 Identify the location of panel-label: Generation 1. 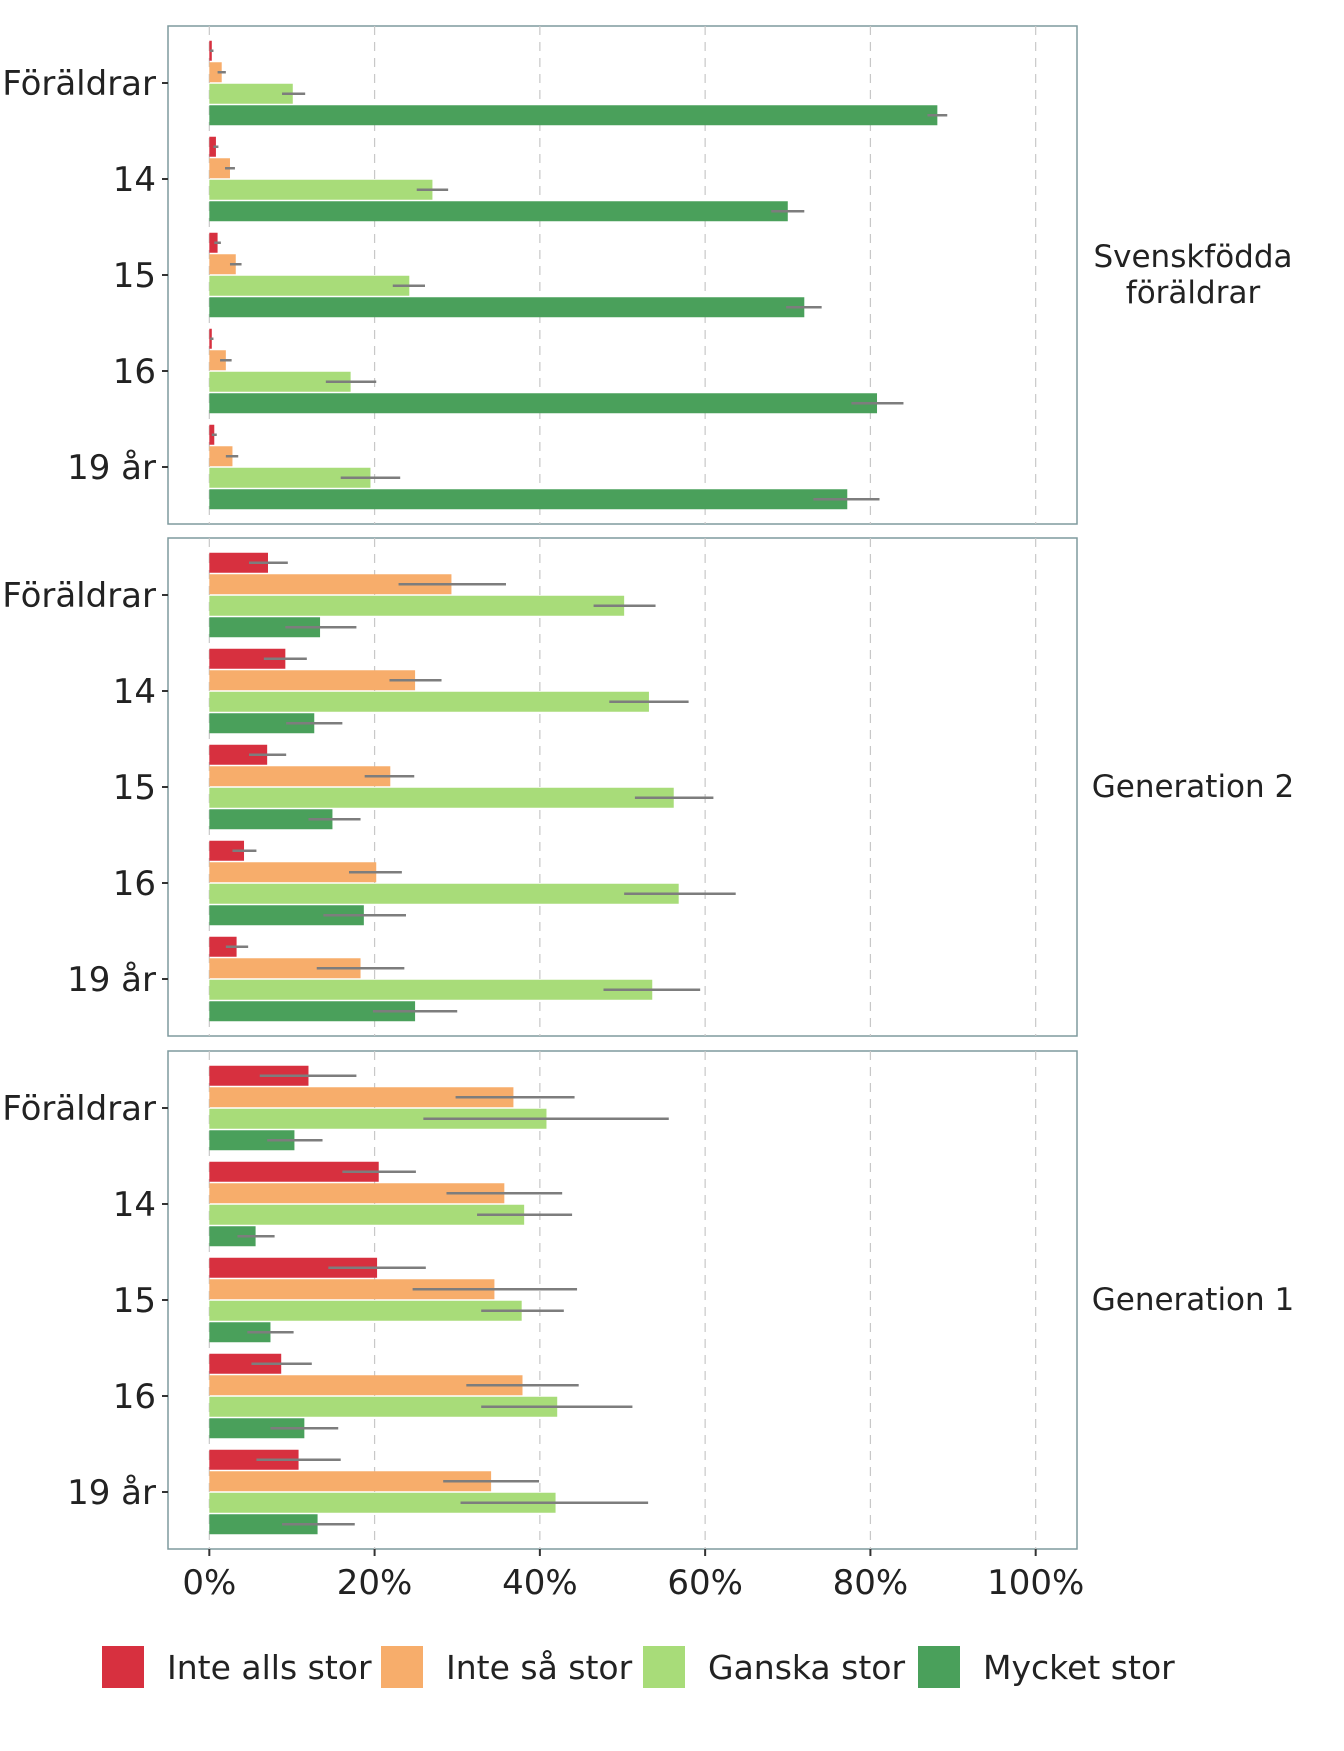
(1193, 1300).